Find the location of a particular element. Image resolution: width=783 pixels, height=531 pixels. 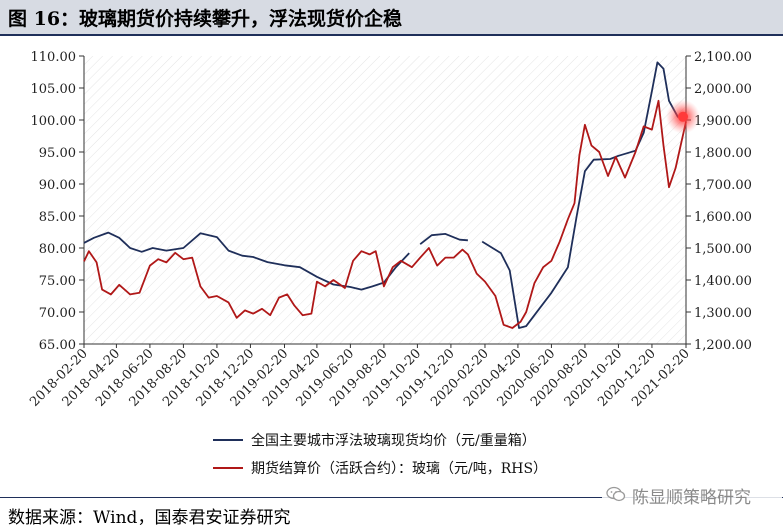

right-axis-tick-label: 1,500.00 is located at coordinates (723, 249).